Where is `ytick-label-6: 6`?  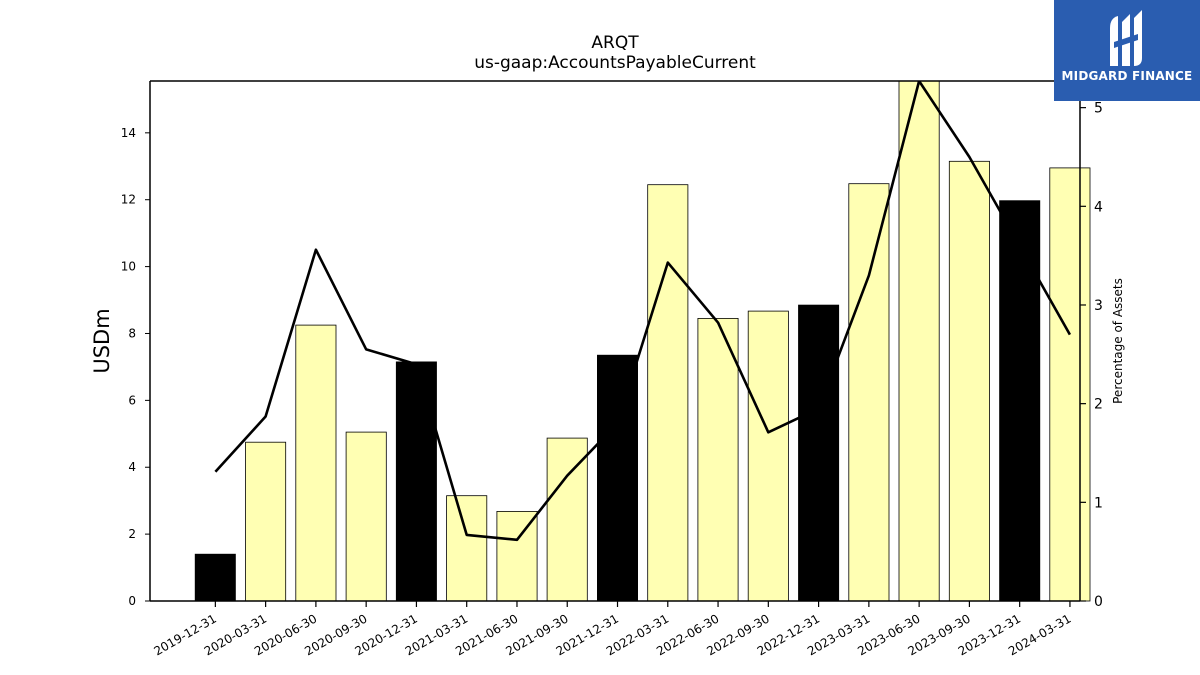
ytick-label-6: 6 is located at coordinates (132, 400).